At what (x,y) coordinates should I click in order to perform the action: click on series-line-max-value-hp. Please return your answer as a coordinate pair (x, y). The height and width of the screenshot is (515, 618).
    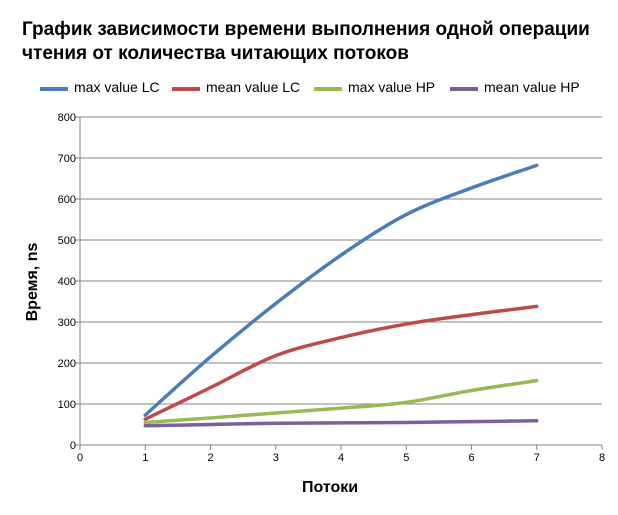
    Looking at the image, I should click on (341, 401).